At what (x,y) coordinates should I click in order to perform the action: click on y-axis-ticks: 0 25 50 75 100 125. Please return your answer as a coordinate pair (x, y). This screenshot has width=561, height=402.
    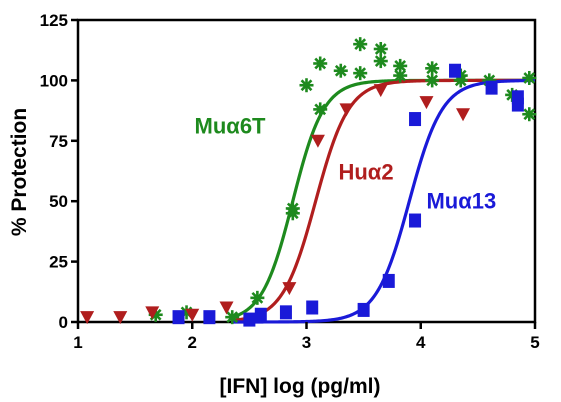
    Looking at the image, I should click on (59, 171).